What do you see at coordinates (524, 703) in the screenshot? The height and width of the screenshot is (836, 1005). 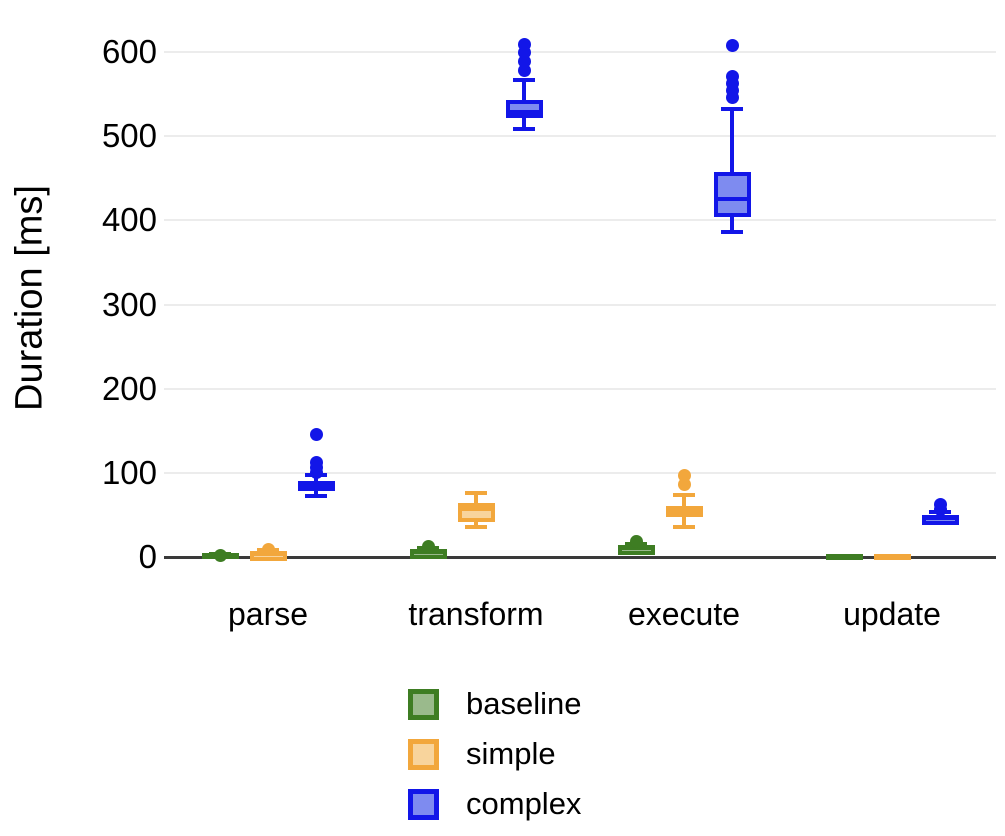 I see `legend-label-baseline: baseline` at bounding box center [524, 703].